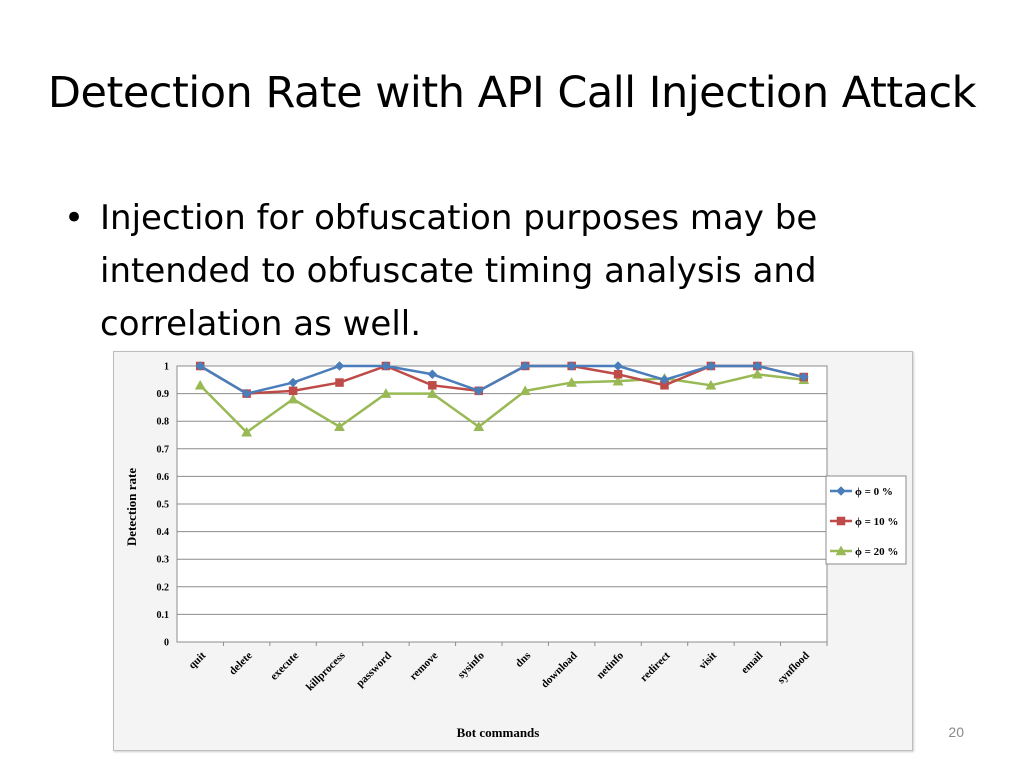 The height and width of the screenshot is (768, 1024). Describe the element at coordinates (163, 532) in the screenshot. I see `y-tick-label: 0.4` at that location.